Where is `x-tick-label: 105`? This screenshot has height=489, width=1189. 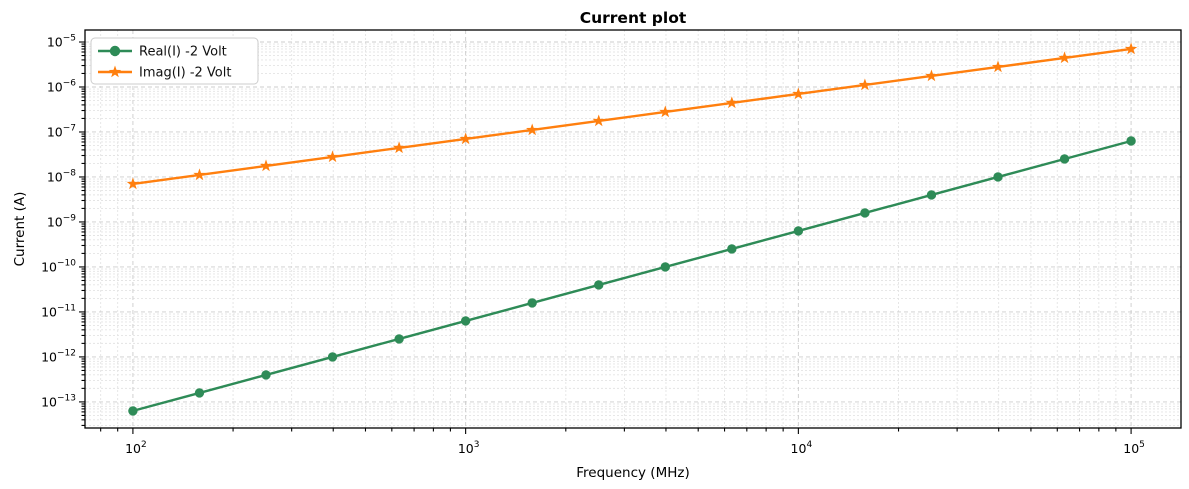 x-tick-label: 105 is located at coordinates (1134, 448).